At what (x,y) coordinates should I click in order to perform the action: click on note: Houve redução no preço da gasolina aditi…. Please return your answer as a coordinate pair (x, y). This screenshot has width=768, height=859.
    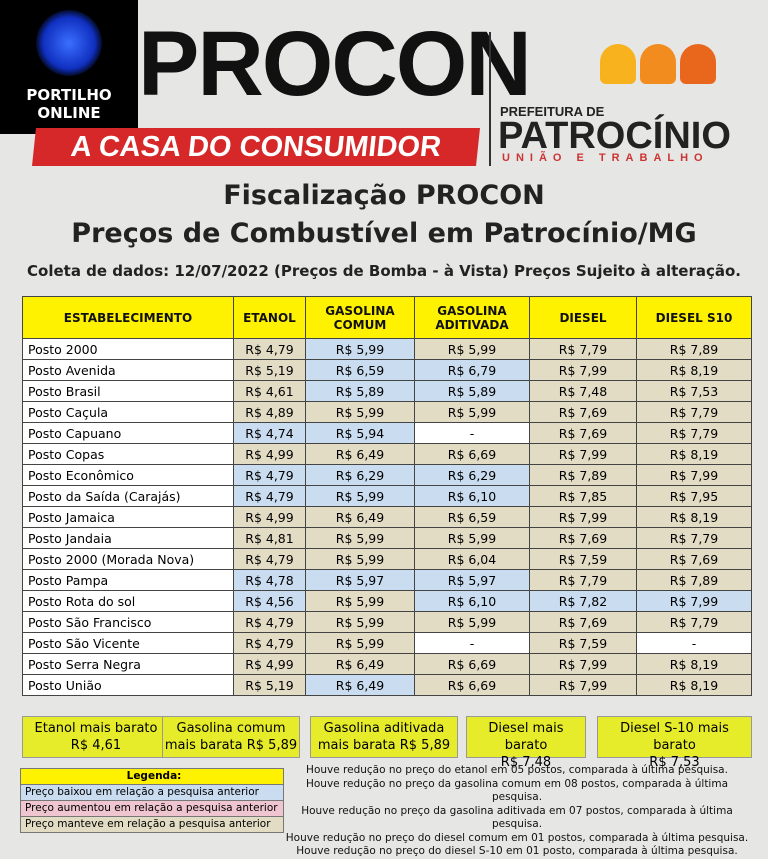
    Looking at the image, I should click on (517, 817).